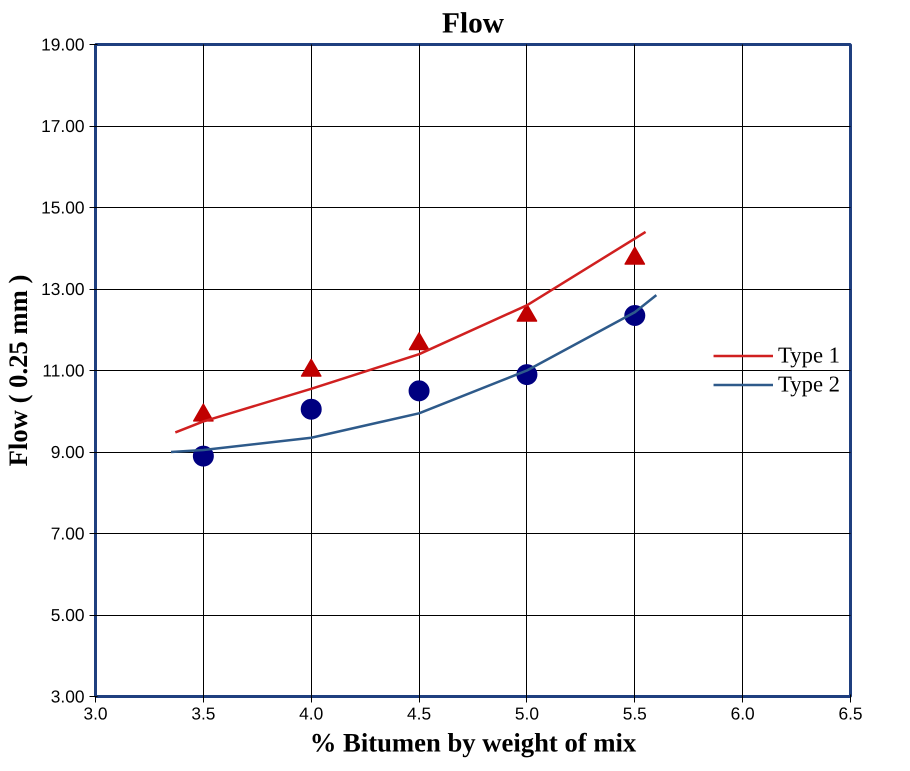 The width and height of the screenshot is (910, 771). Describe the element at coordinates (203, 714) in the screenshot. I see `x-tick-label: 3.5` at that location.